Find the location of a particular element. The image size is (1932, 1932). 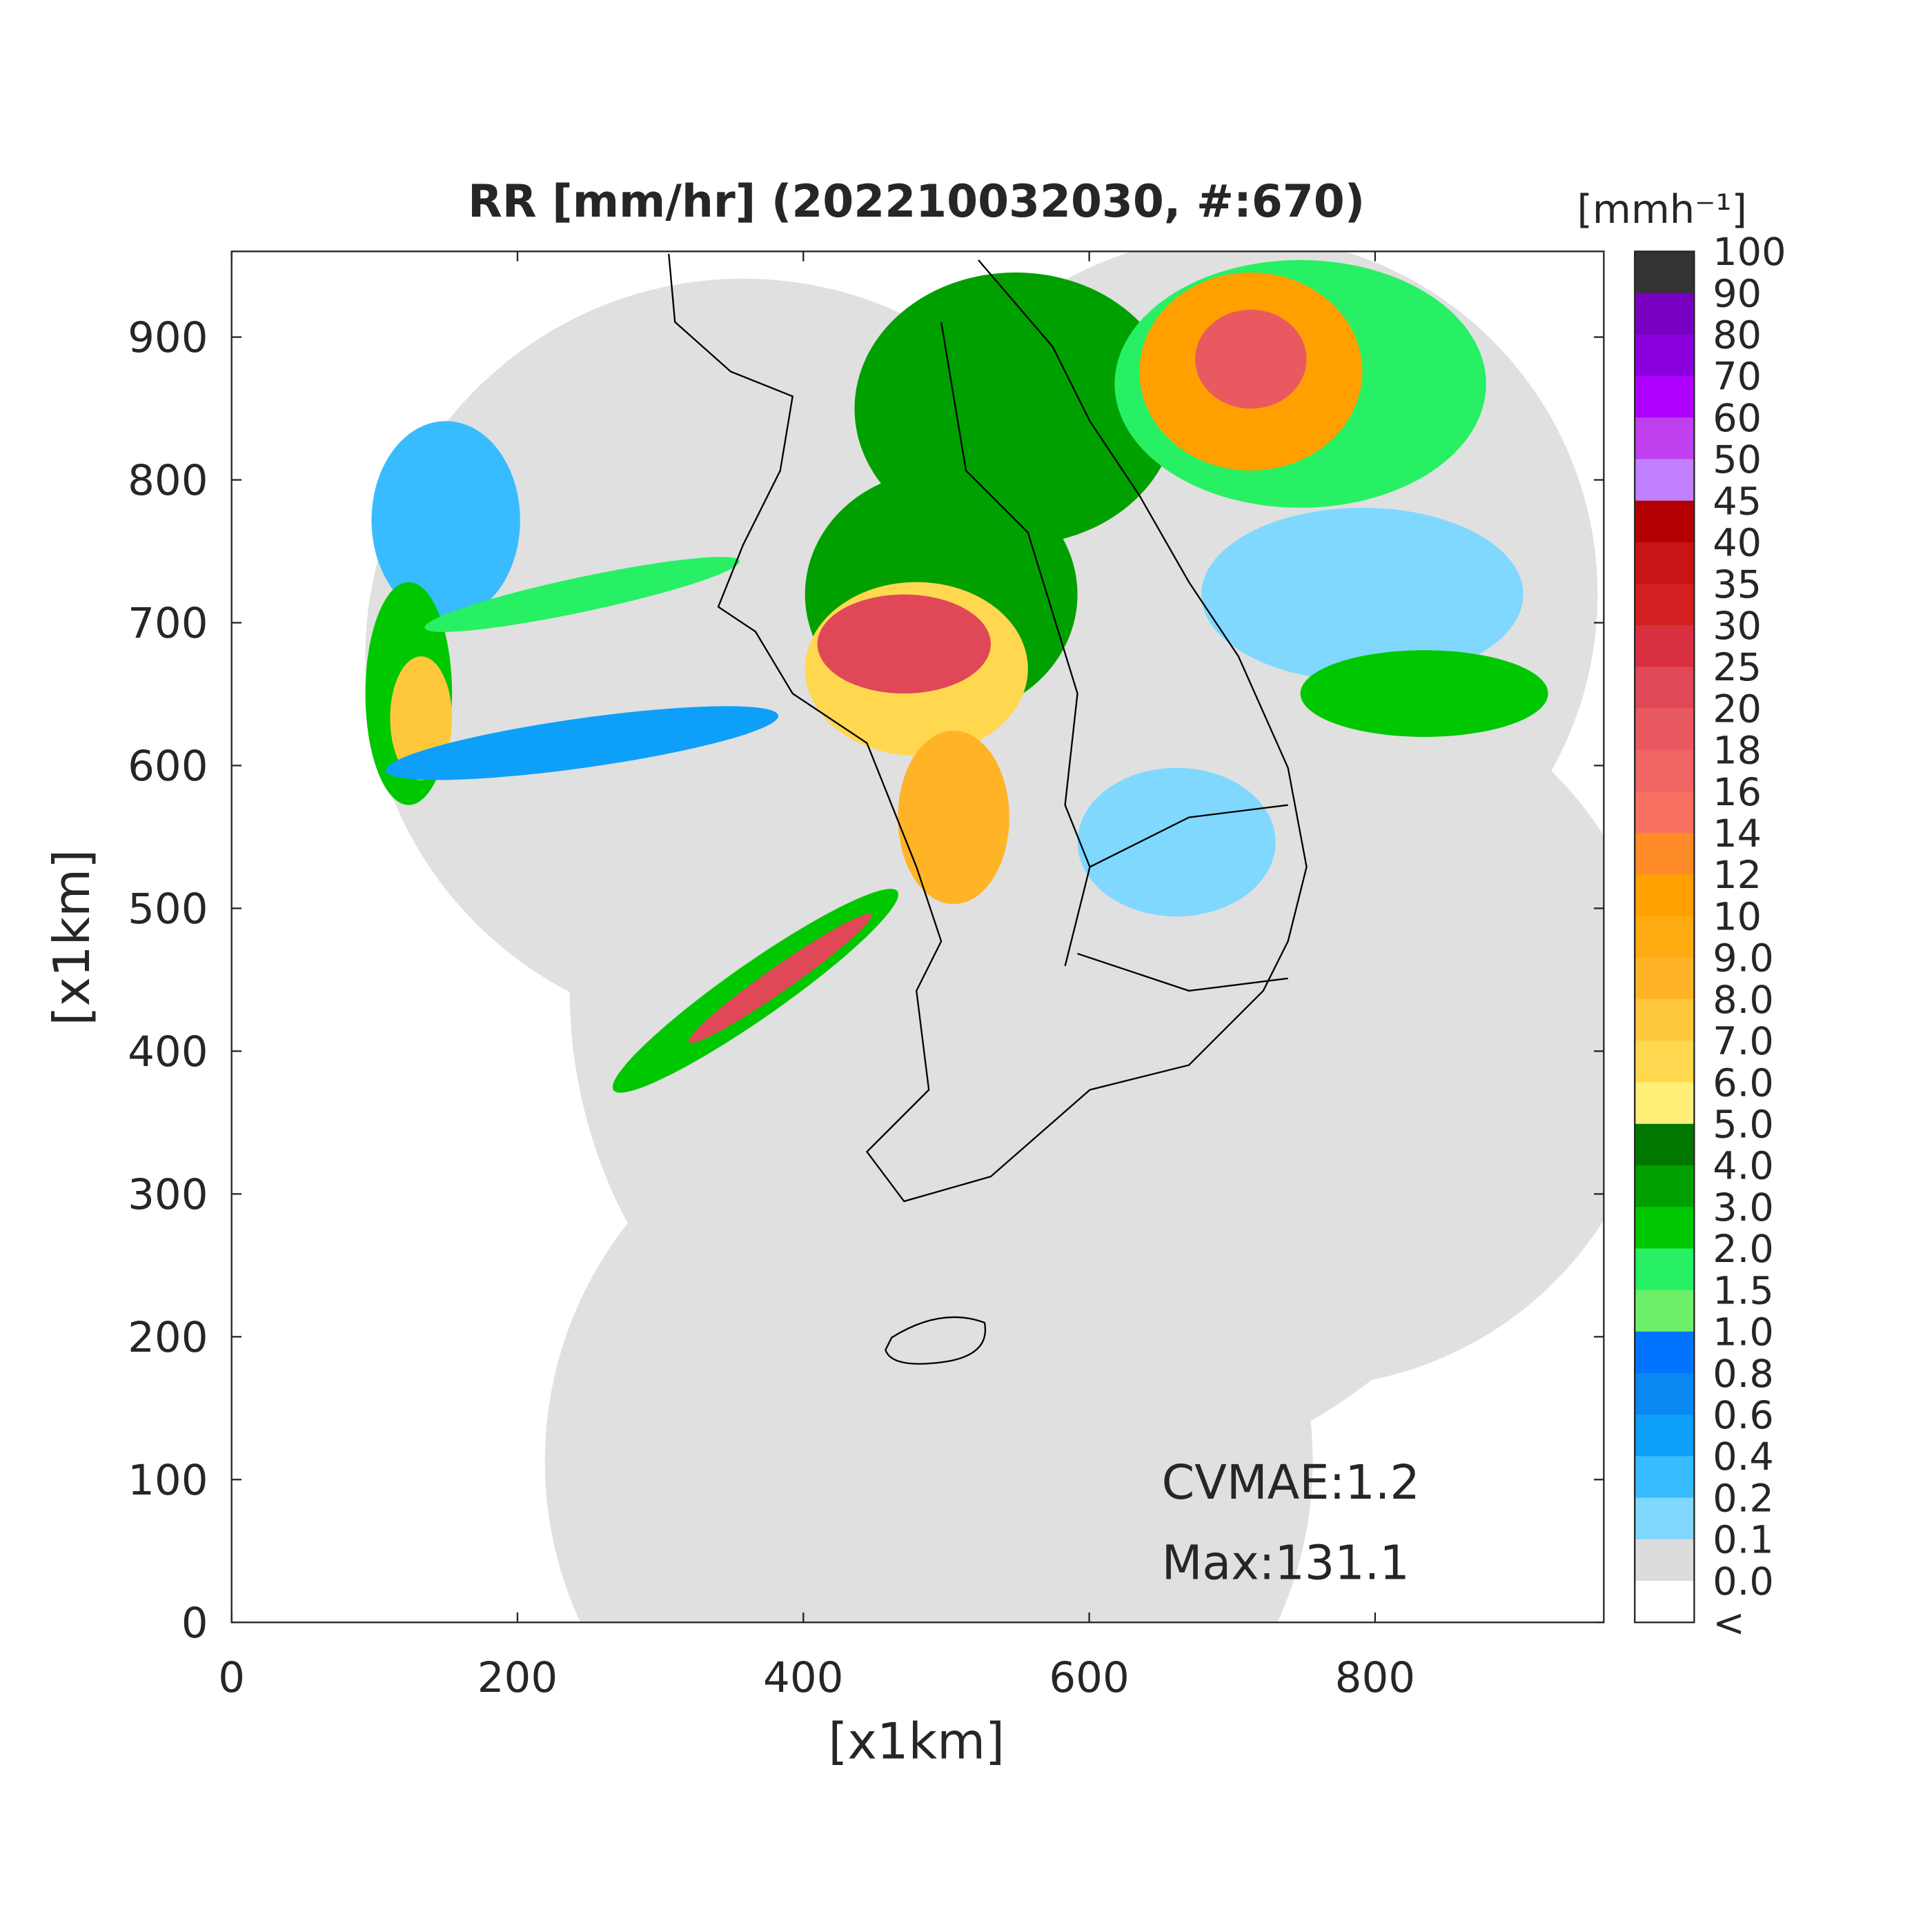

colorbar-label: 25 is located at coordinates (1737, 667).